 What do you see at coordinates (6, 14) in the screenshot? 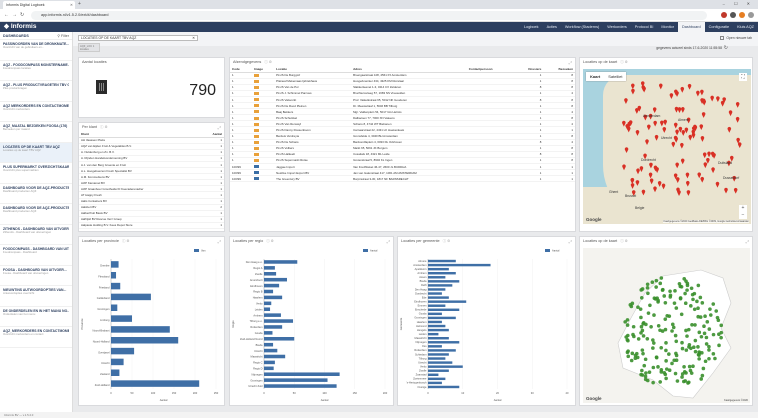
I see `back-icon: ←` at bounding box center [6, 14].